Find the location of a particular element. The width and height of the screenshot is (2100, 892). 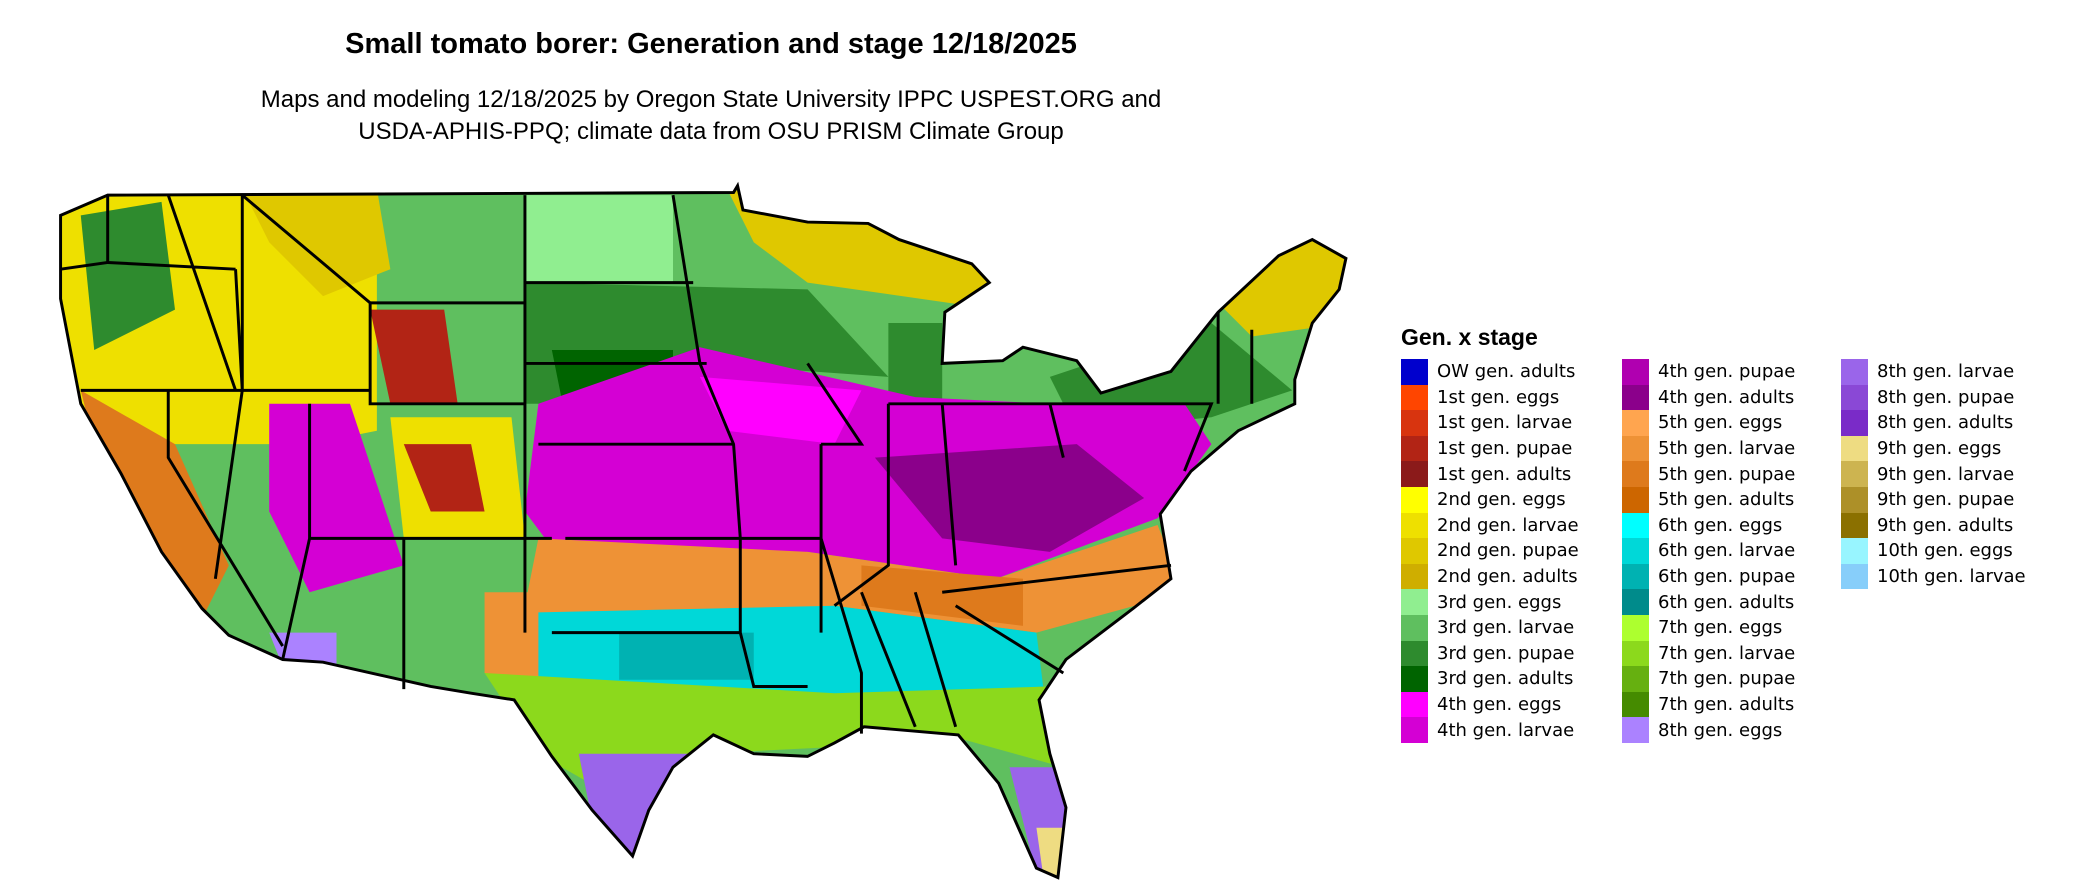

legend-item: 5th gen. larvae is located at coordinates (1709, 448).